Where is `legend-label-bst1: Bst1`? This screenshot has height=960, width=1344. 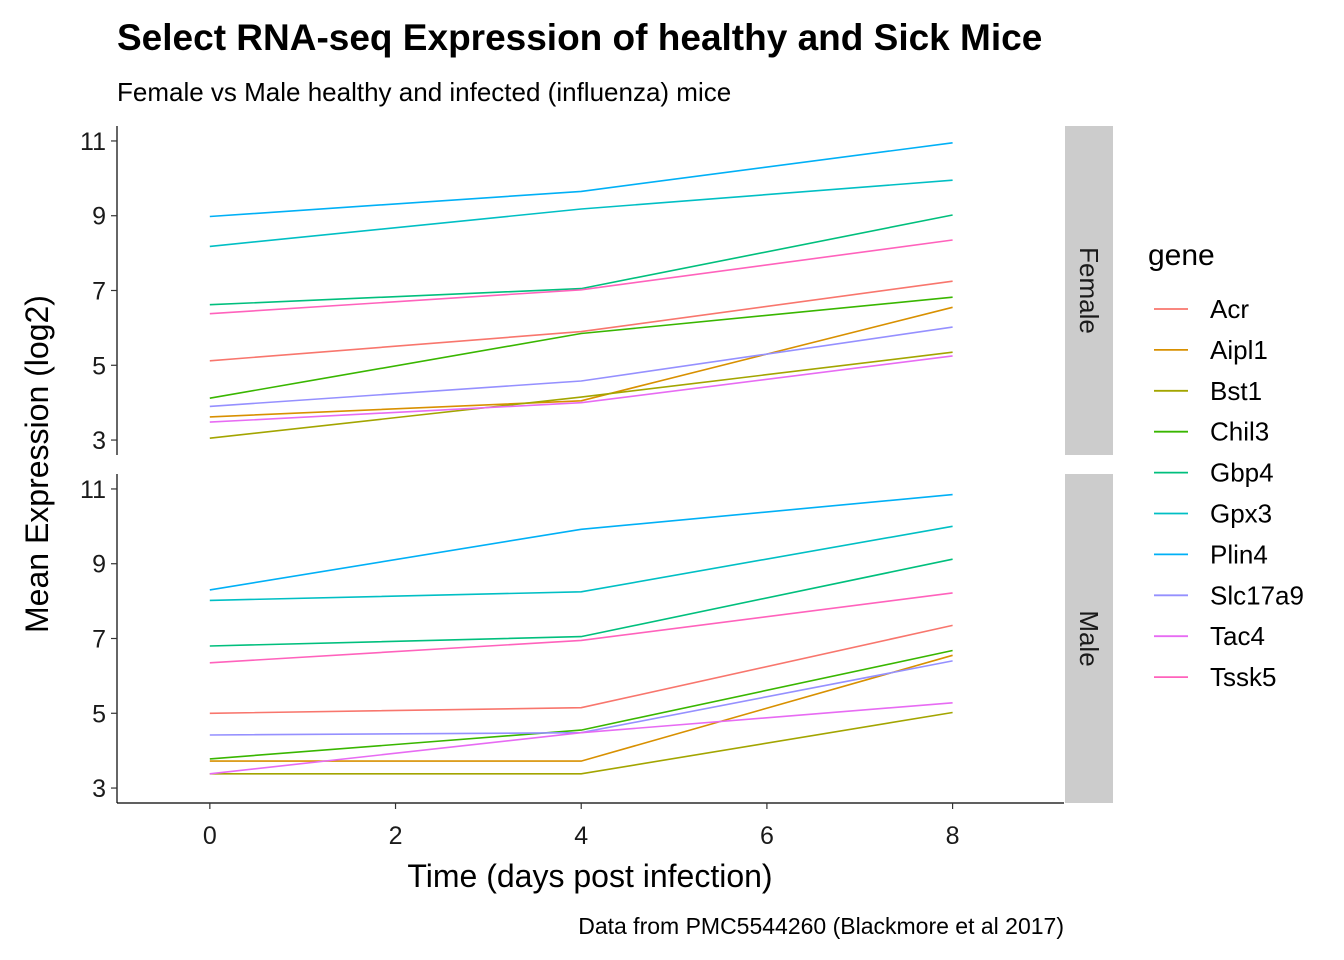
legend-label-bst1: Bst1 is located at coordinates (1236, 391).